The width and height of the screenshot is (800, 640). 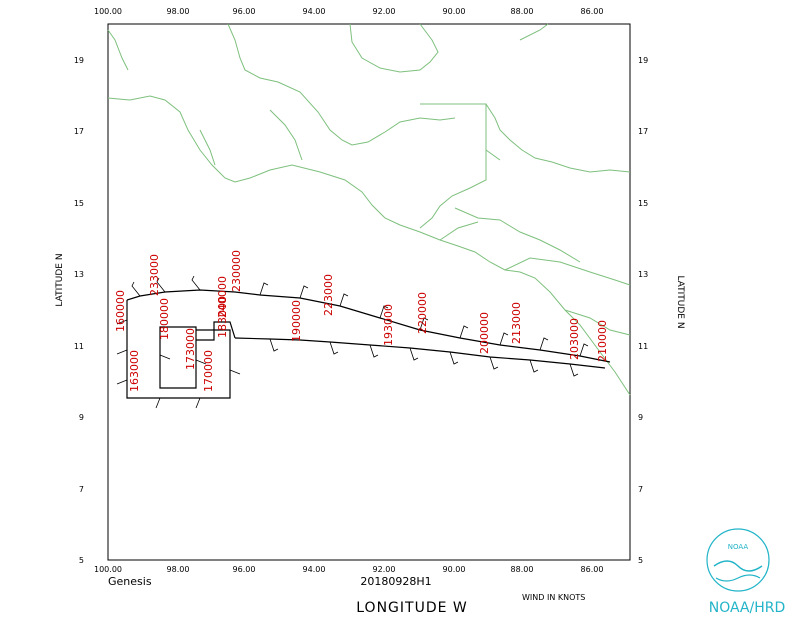 What do you see at coordinates (222, 297) in the screenshot?
I see `time-label: 240000` at bounding box center [222, 297].